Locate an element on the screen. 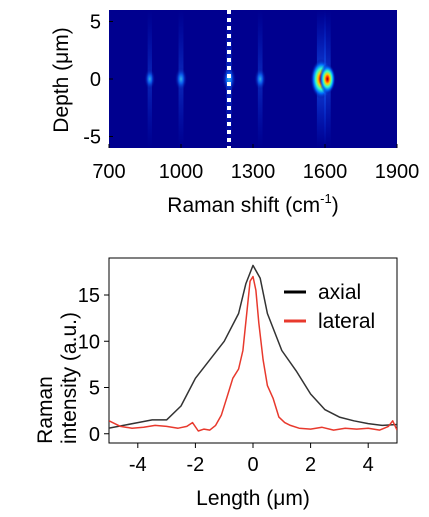  heatmap-y-ticks: 5 0 -5 is located at coordinates (98, 80).